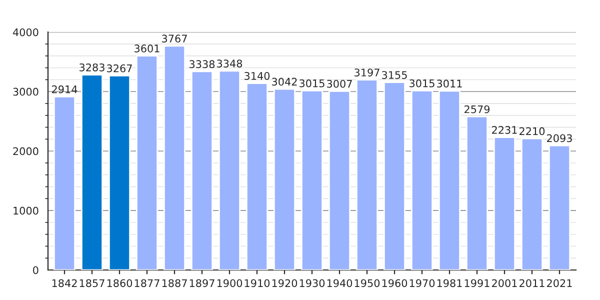  I want to click on data-label: 3155, so click(394, 75).